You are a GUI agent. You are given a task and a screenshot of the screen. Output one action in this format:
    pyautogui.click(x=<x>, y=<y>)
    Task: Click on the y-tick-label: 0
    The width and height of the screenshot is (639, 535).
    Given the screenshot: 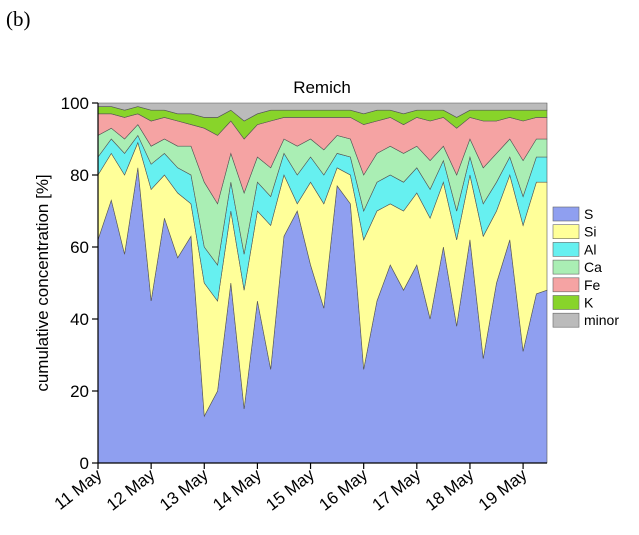 What is the action you would take?
    pyautogui.click(x=84, y=463)
    